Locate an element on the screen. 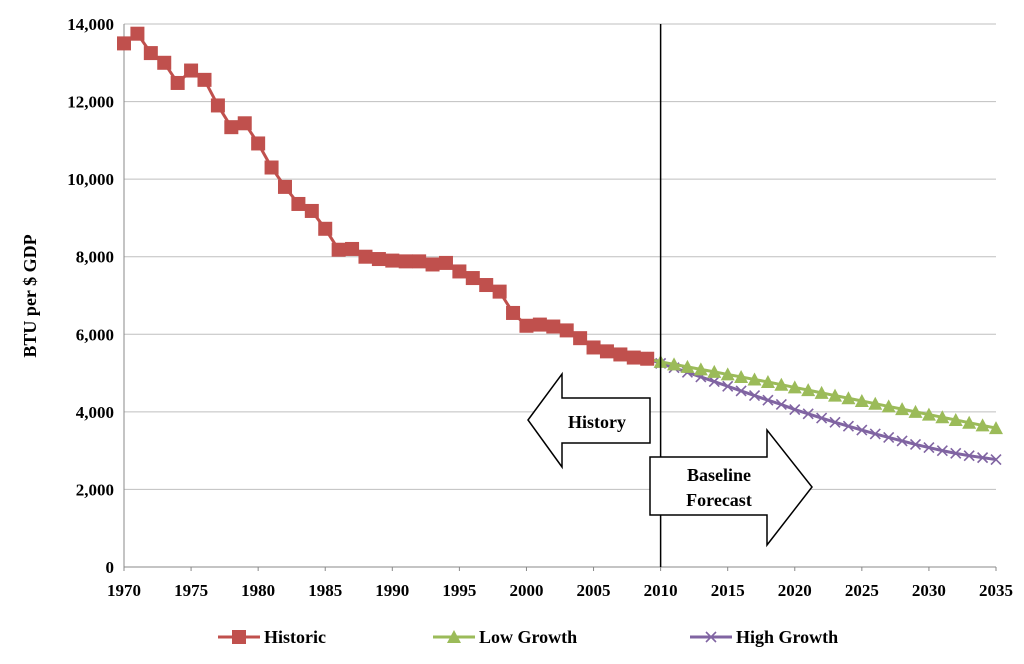 The height and width of the screenshot is (664, 1024). forecast-arrow-shape is located at coordinates (731, 487).